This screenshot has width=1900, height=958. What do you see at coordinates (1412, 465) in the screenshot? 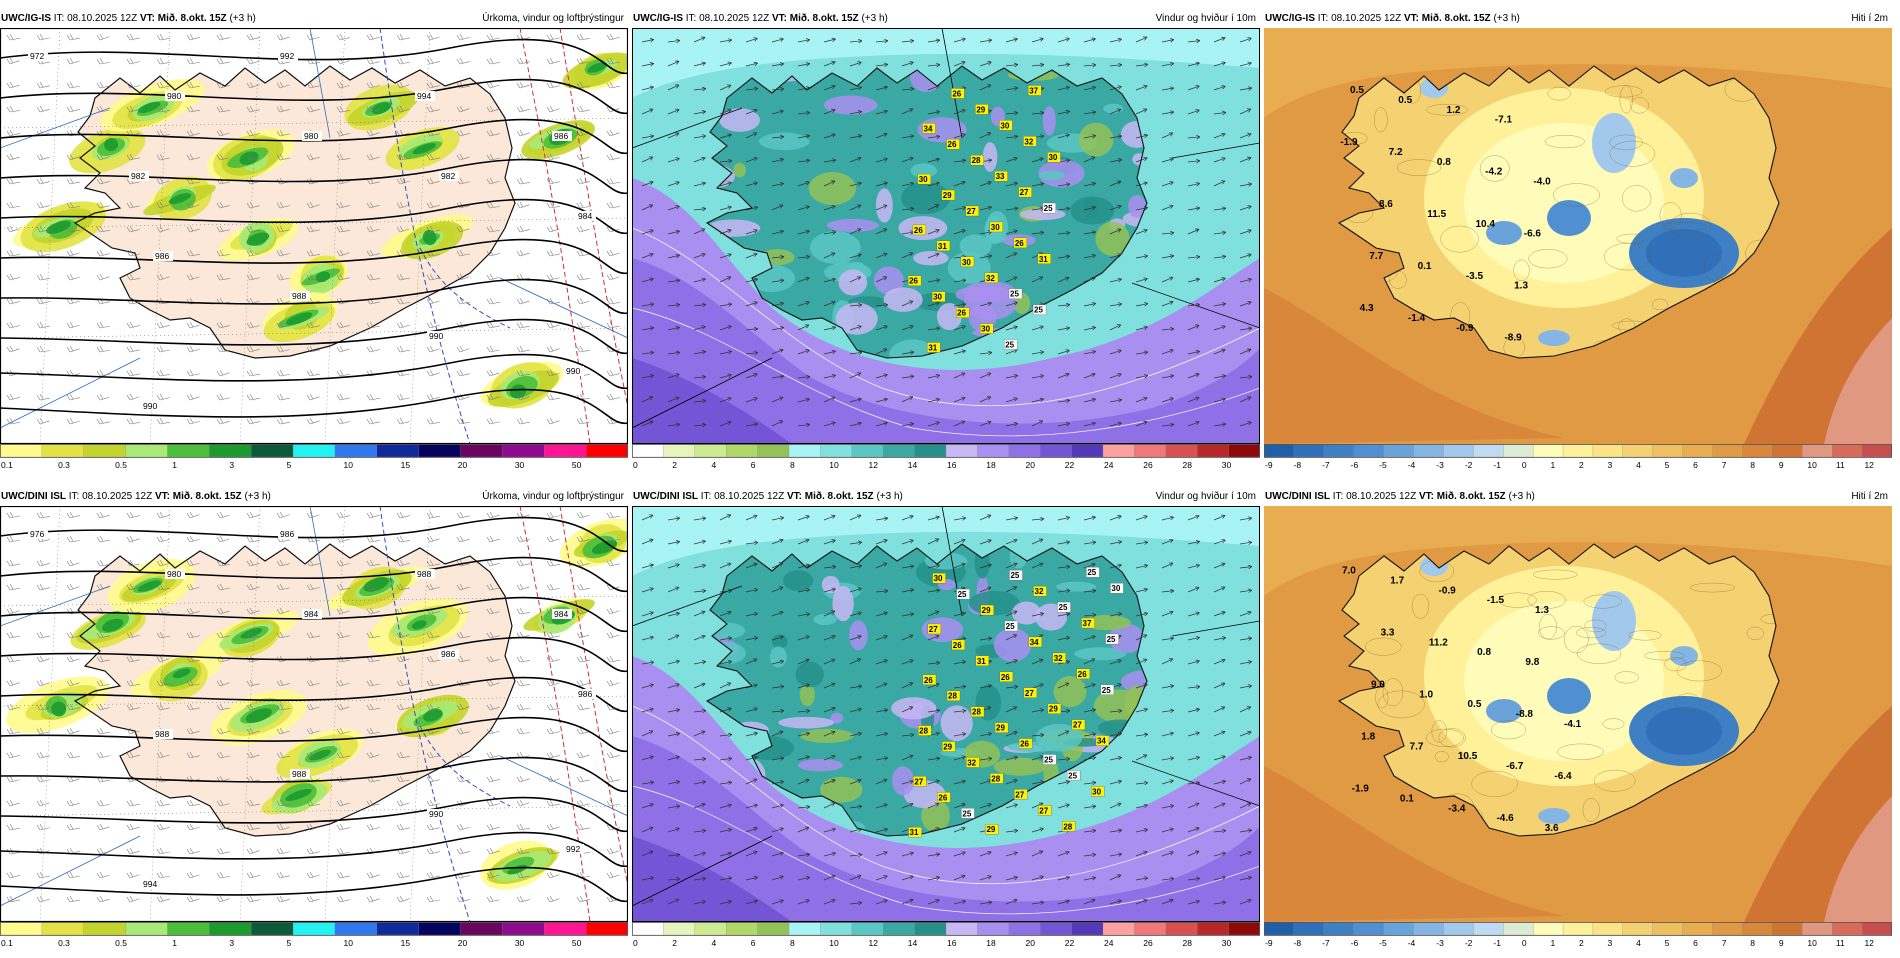
I see `colorbar-tick-label: -4` at bounding box center [1412, 465].